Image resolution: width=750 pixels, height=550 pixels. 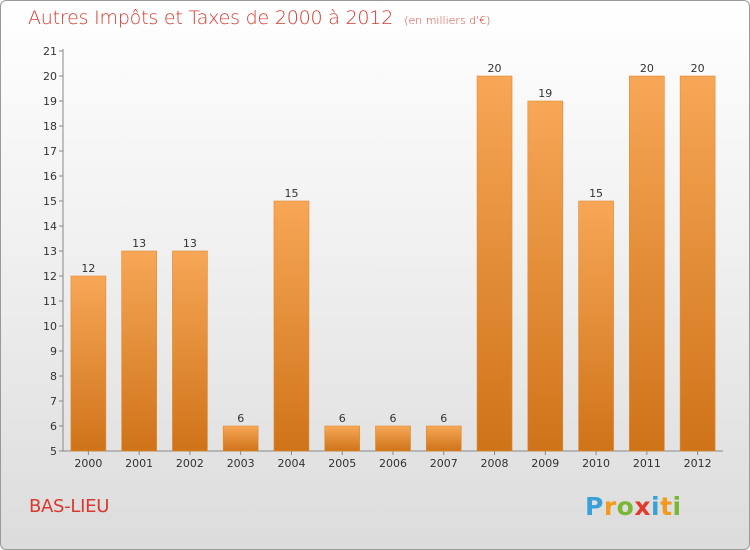 What do you see at coordinates (545, 93) in the screenshot?
I see `value-label-2009: 19` at bounding box center [545, 93].